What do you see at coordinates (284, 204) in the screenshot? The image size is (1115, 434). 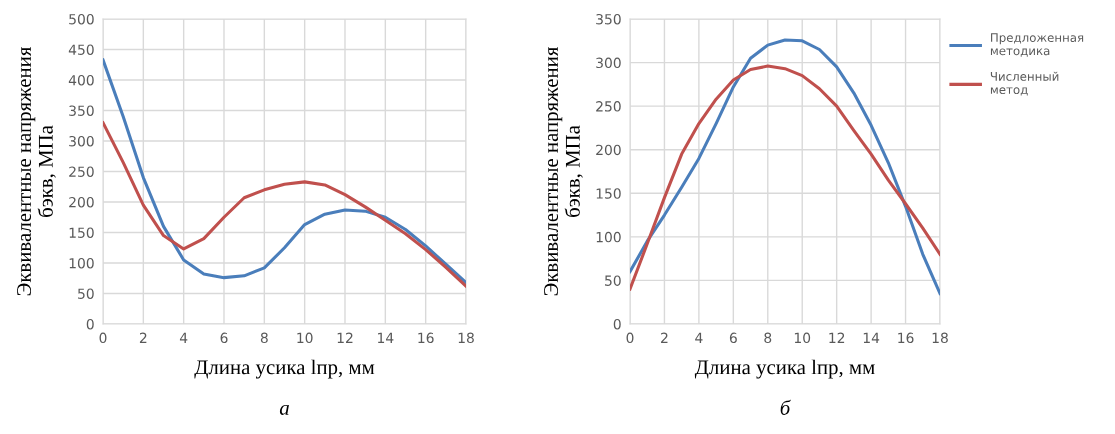 I see `line-series` at bounding box center [284, 204].